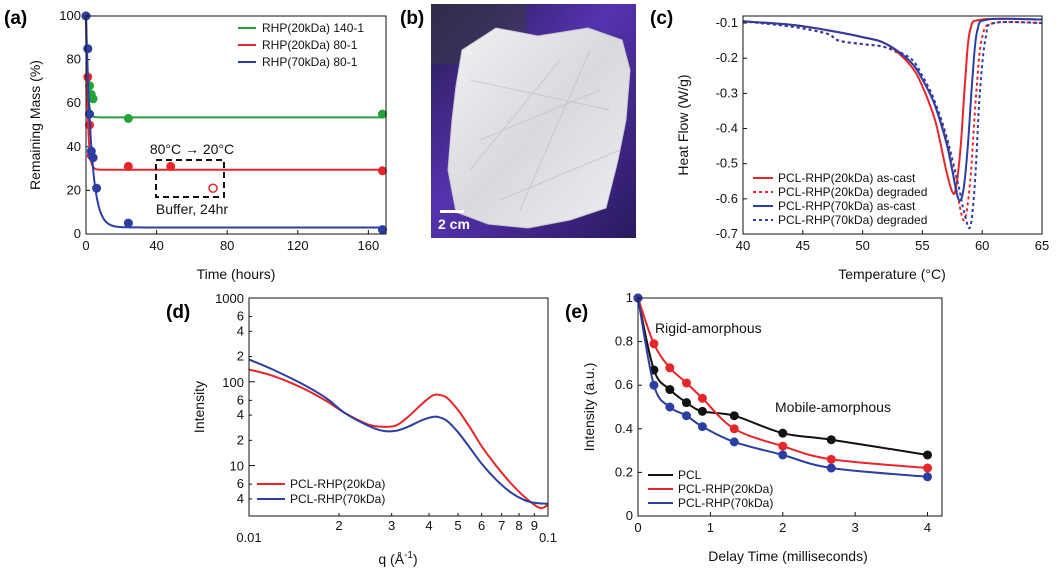 Image resolution: width=1064 pixels, height=577 pixels. What do you see at coordinates (727, 22) in the screenshot?
I see `panel-c-ytick-label-0: -0.1` at bounding box center [727, 22].